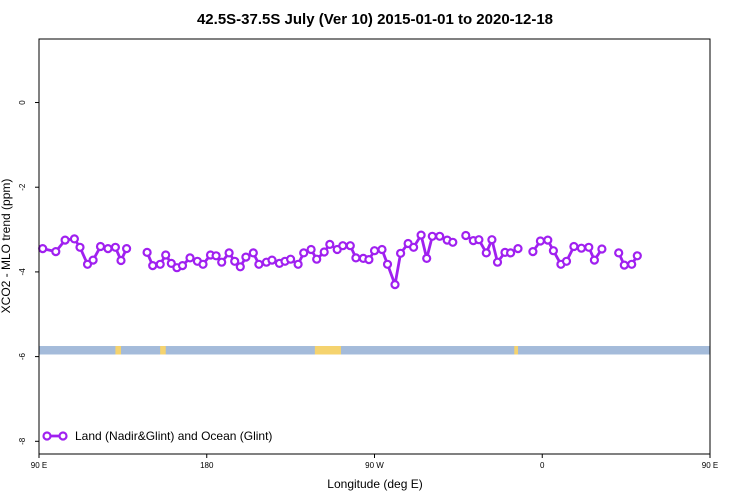  What do you see at coordinates (22, 357) in the screenshot?
I see `y-tick-label: -6` at bounding box center [22, 357].